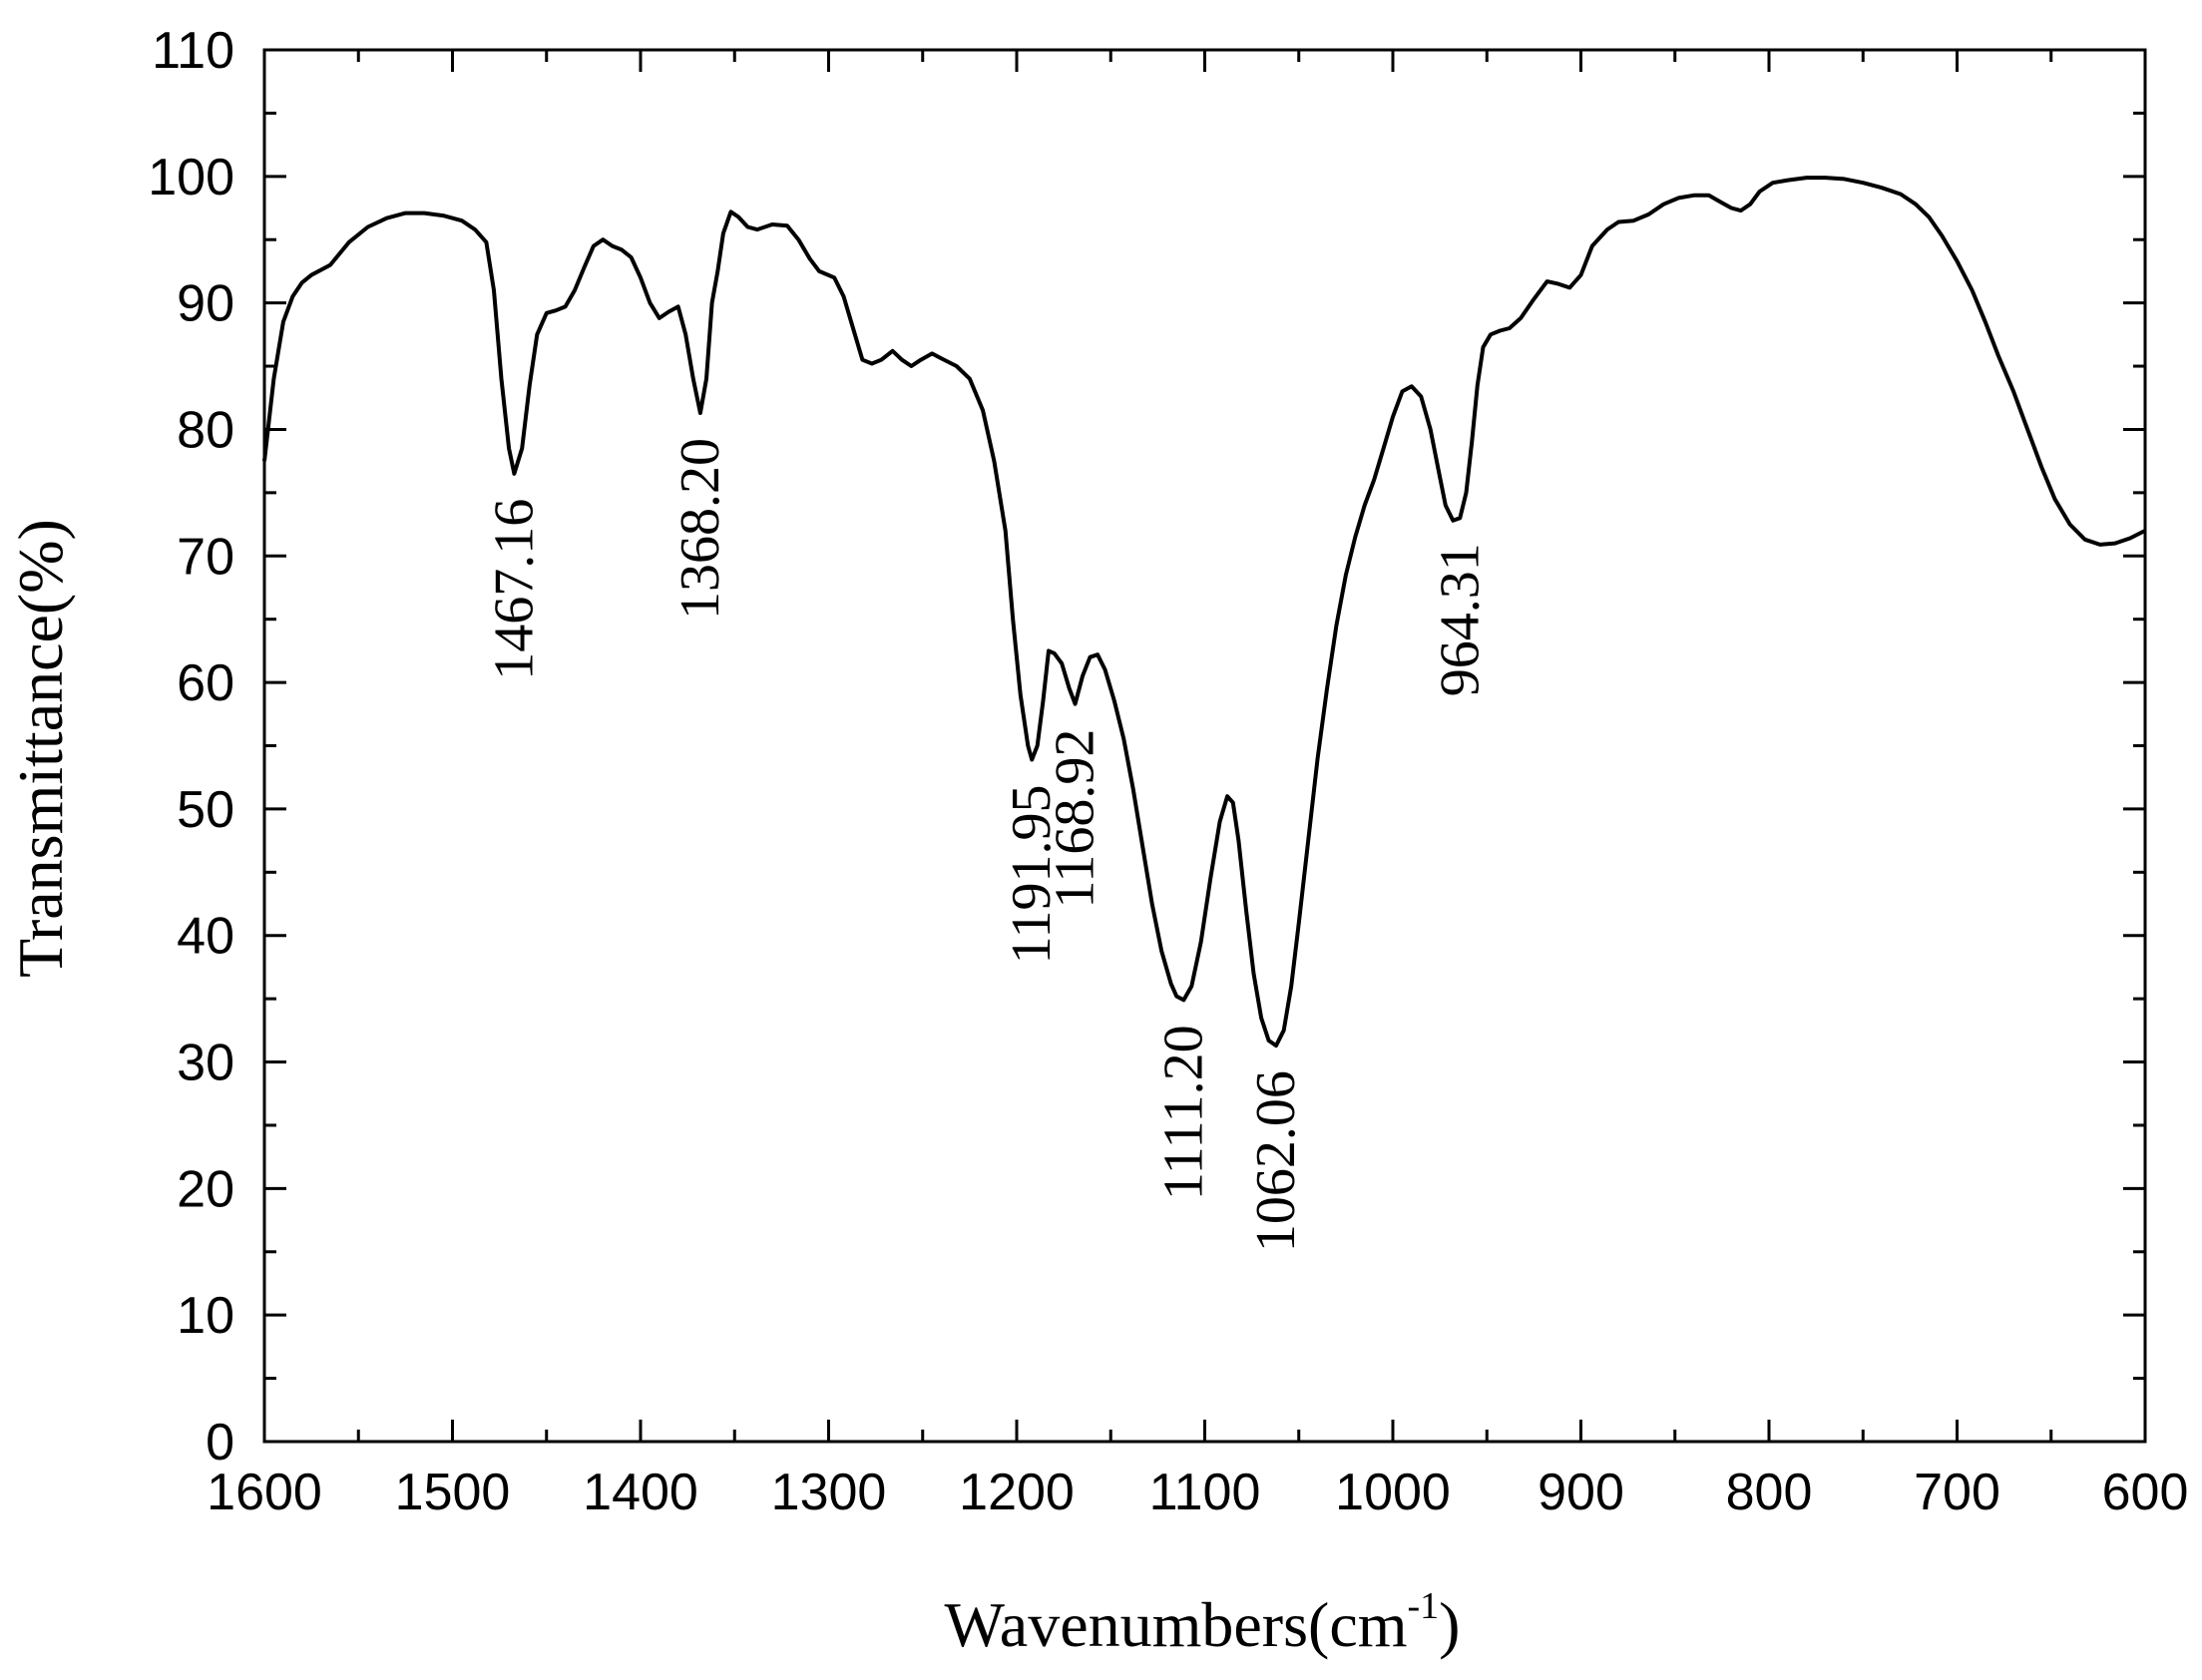 The height and width of the screenshot is (1680, 2202). Describe the element at coordinates (1276, 1161) in the screenshot. I see `peak-label: 1062.06` at that location.